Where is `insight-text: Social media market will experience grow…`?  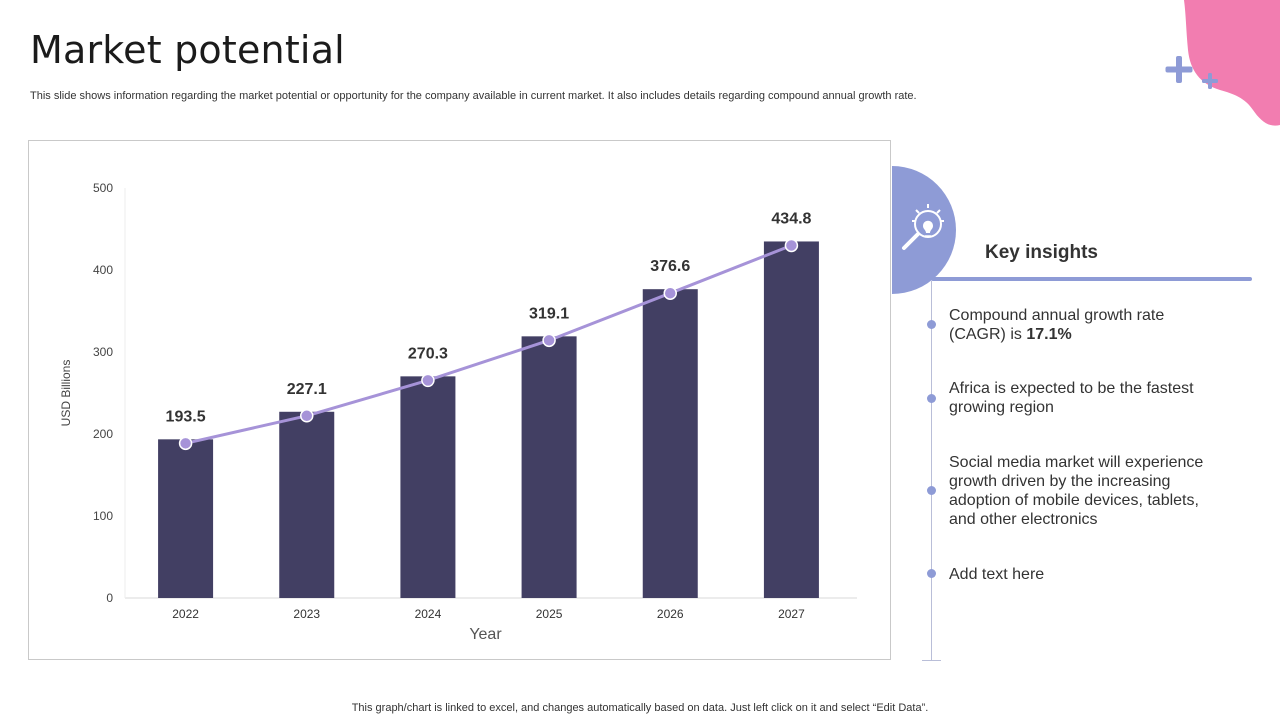
insight-text: Social media market will experience grow… is located at coordinates (1076, 491).